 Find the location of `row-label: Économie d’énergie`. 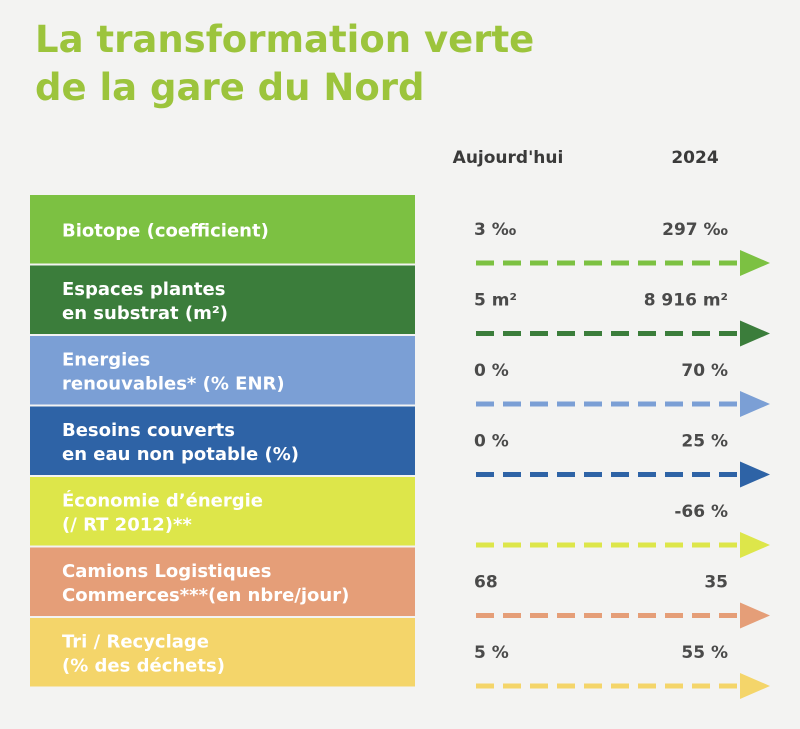

row-label: Économie d’énergie is located at coordinates (162, 500).